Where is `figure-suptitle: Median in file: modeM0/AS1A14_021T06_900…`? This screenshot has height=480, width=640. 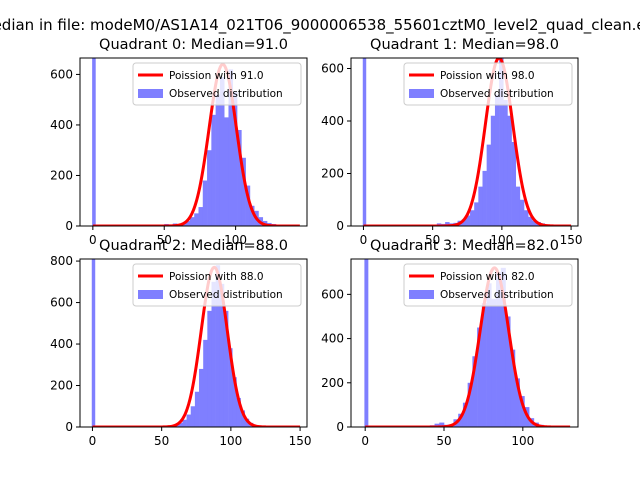
figure-suptitle: Median in file: modeM0/AS1A14_021T06_900… is located at coordinates (320, 25).